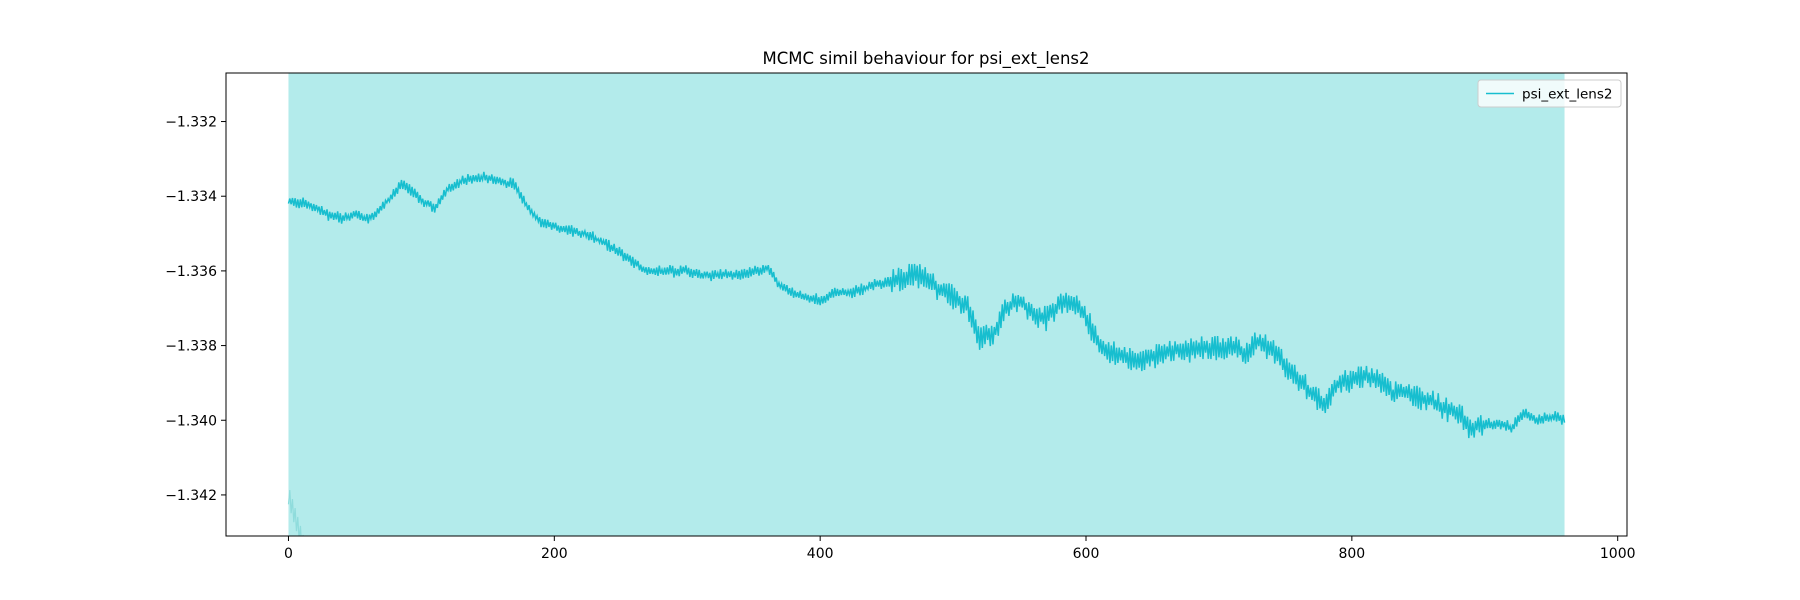  What do you see at coordinates (295, 513) in the screenshot?
I see `band-lower-edge` at bounding box center [295, 513].